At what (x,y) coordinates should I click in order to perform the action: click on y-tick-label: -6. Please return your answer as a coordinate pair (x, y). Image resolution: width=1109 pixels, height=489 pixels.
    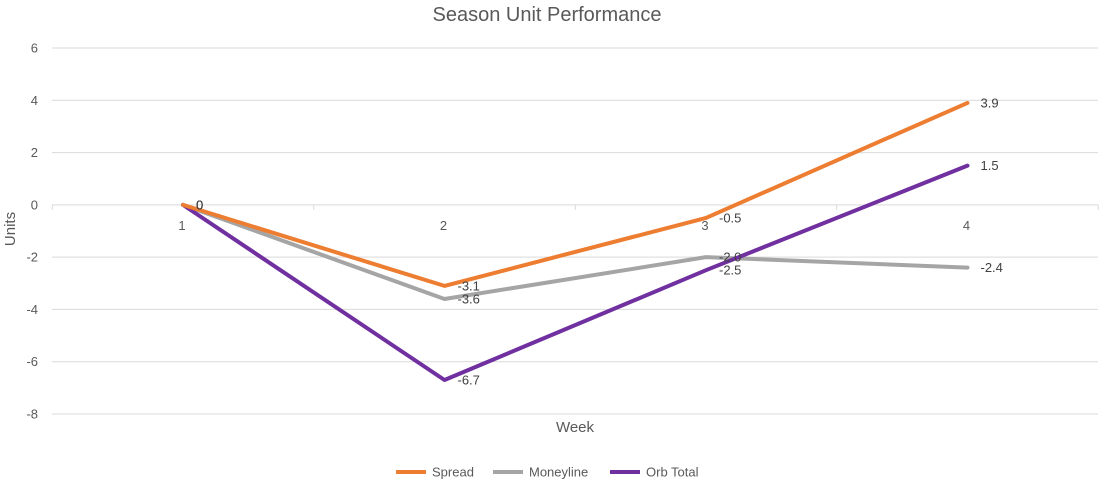
    Looking at the image, I should click on (32, 361).